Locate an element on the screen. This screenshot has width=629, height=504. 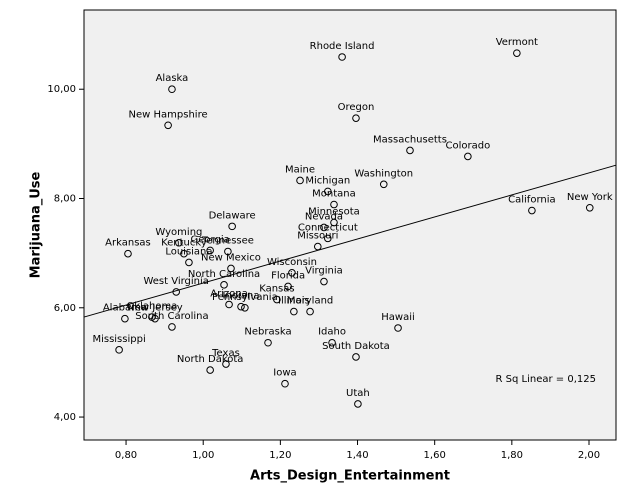
point-label: New York is located at coordinates (590, 197).